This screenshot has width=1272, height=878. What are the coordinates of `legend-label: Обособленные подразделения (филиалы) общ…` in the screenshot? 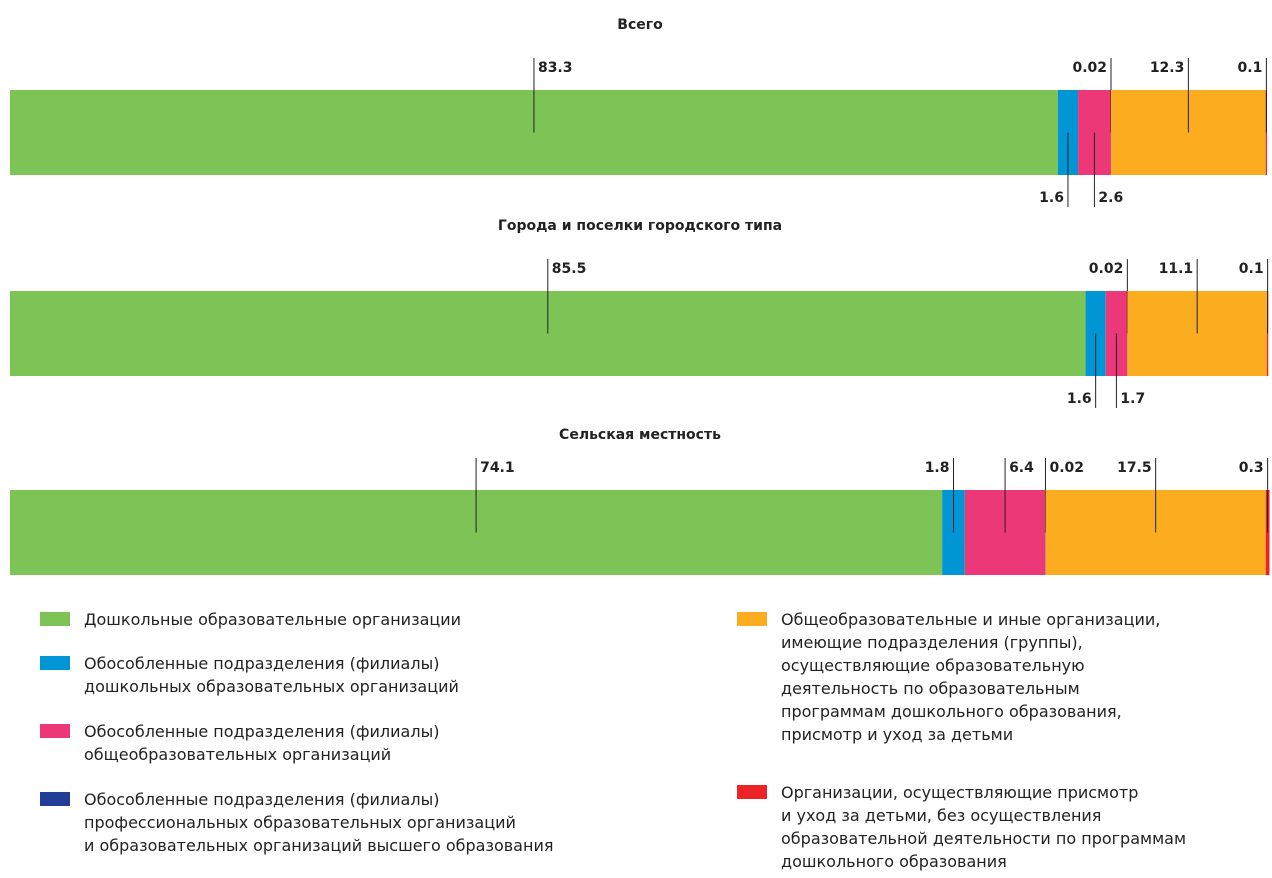 It's located at (262, 743).